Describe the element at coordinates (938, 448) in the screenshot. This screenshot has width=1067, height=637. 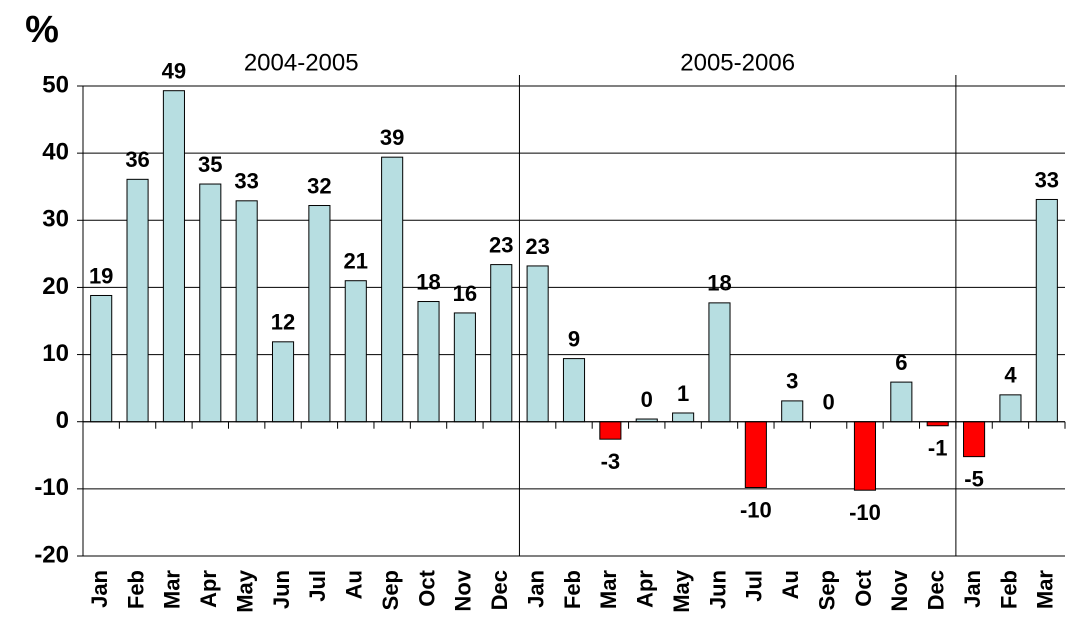
I see `data-label: -1` at that location.